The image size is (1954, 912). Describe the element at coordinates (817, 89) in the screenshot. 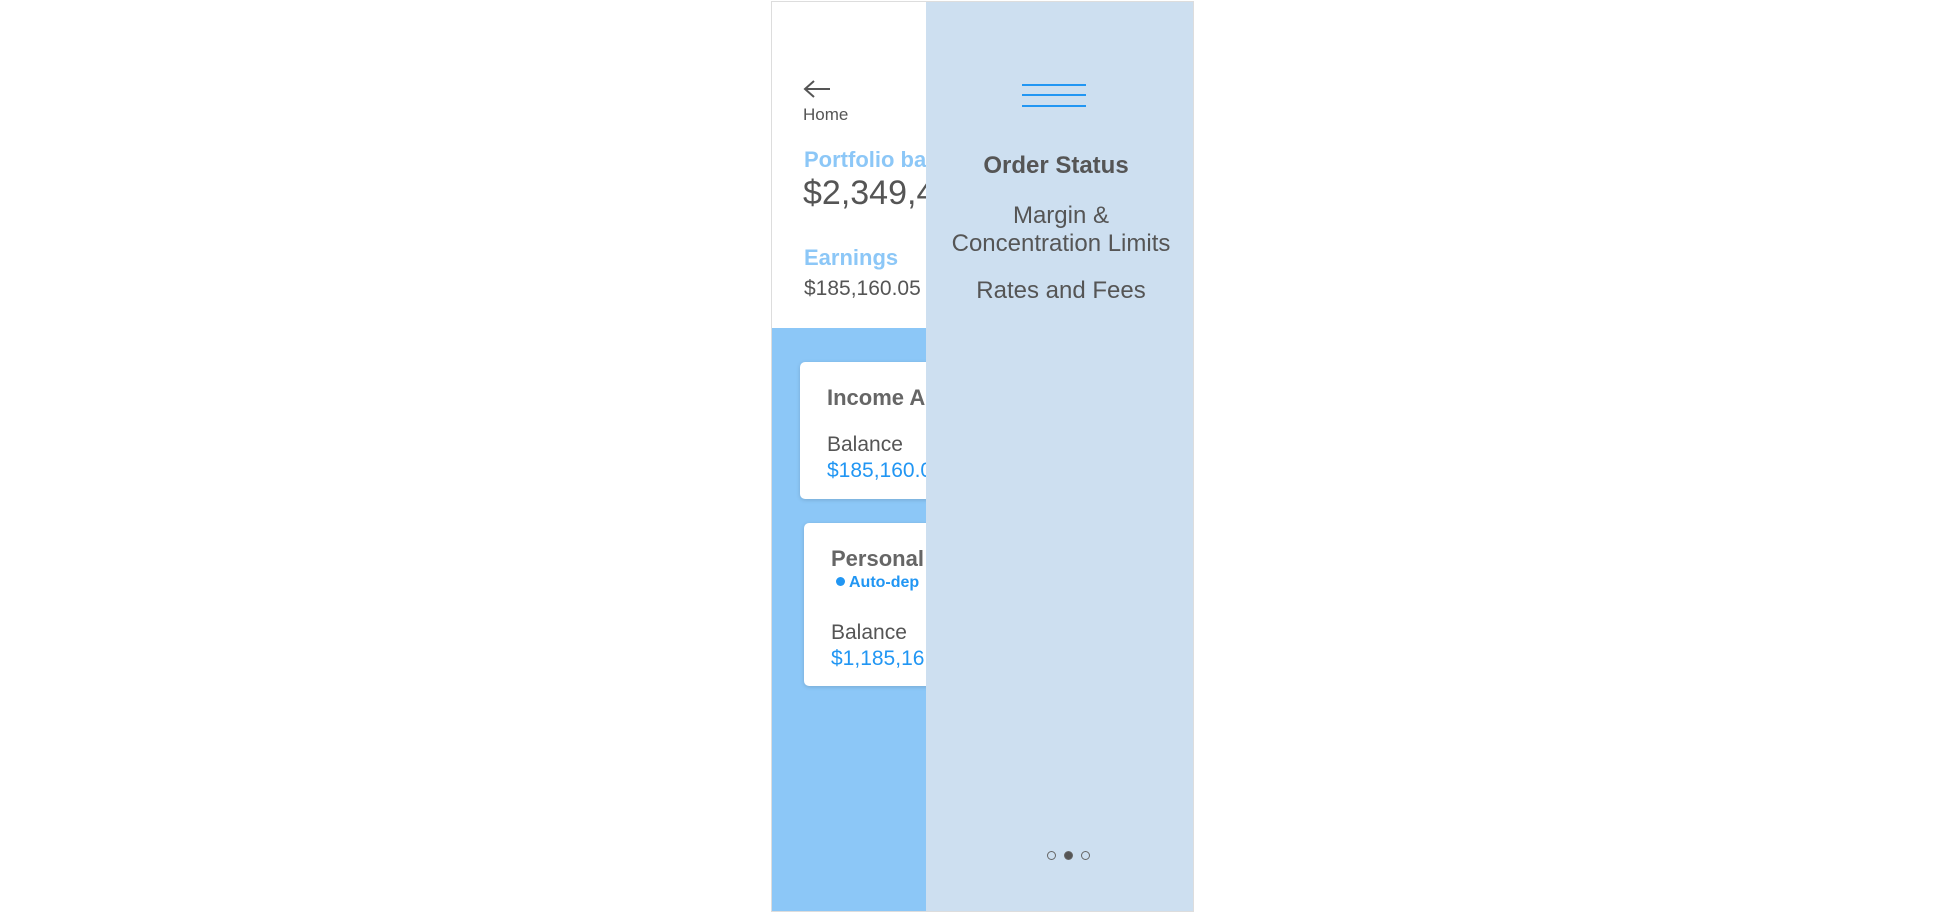

I see `back-arrow` at that location.